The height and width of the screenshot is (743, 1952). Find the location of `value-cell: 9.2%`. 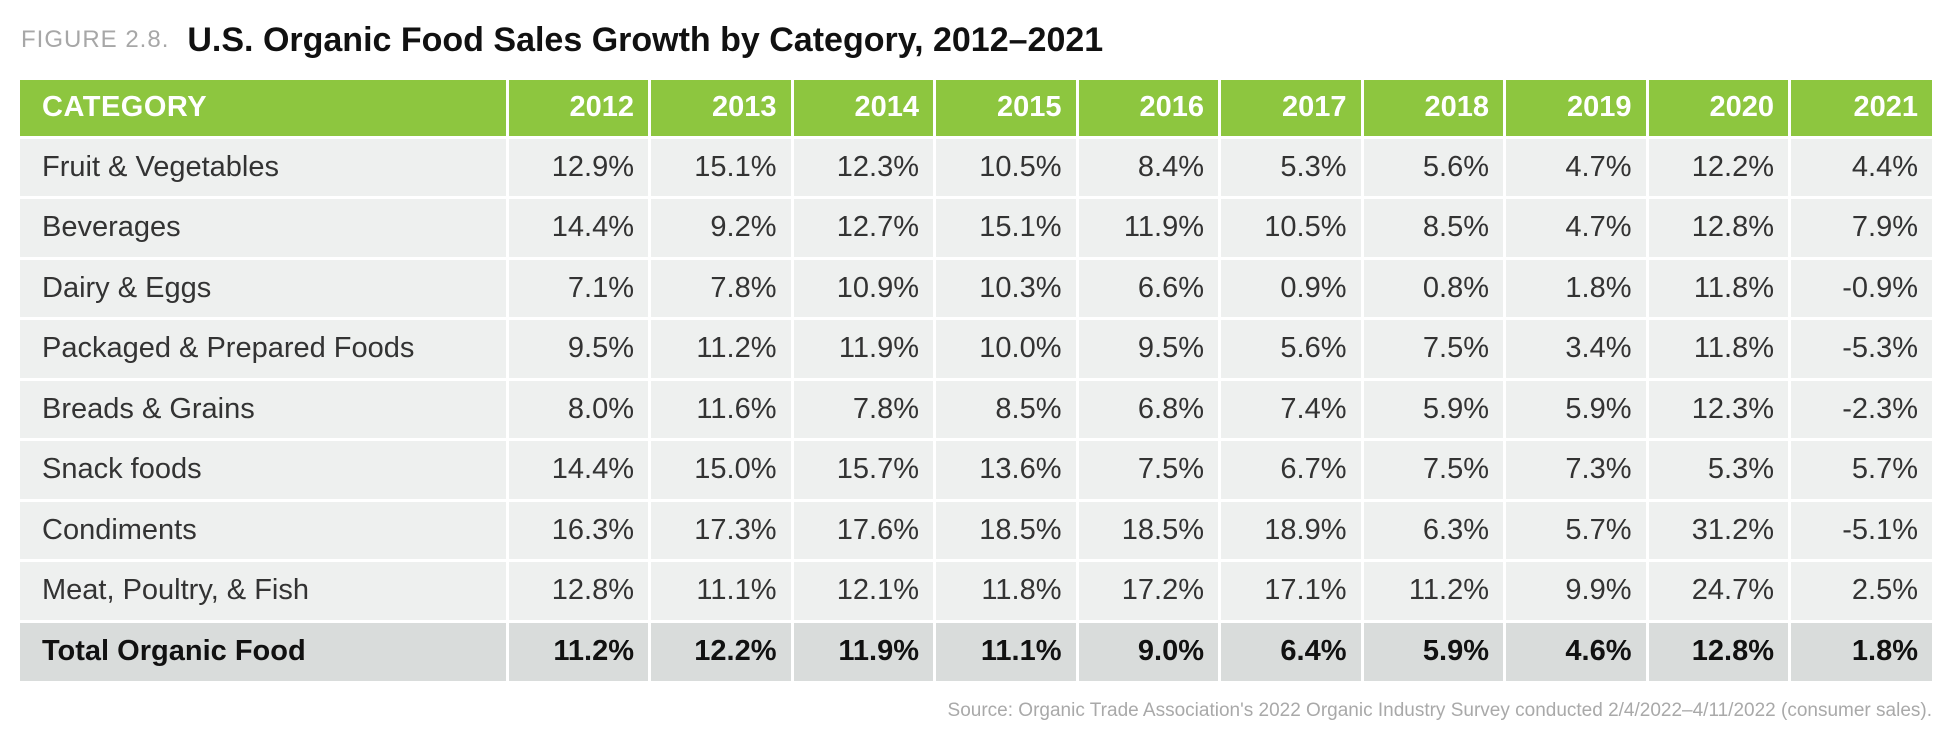

value-cell: 9.2% is located at coordinates (721, 228).